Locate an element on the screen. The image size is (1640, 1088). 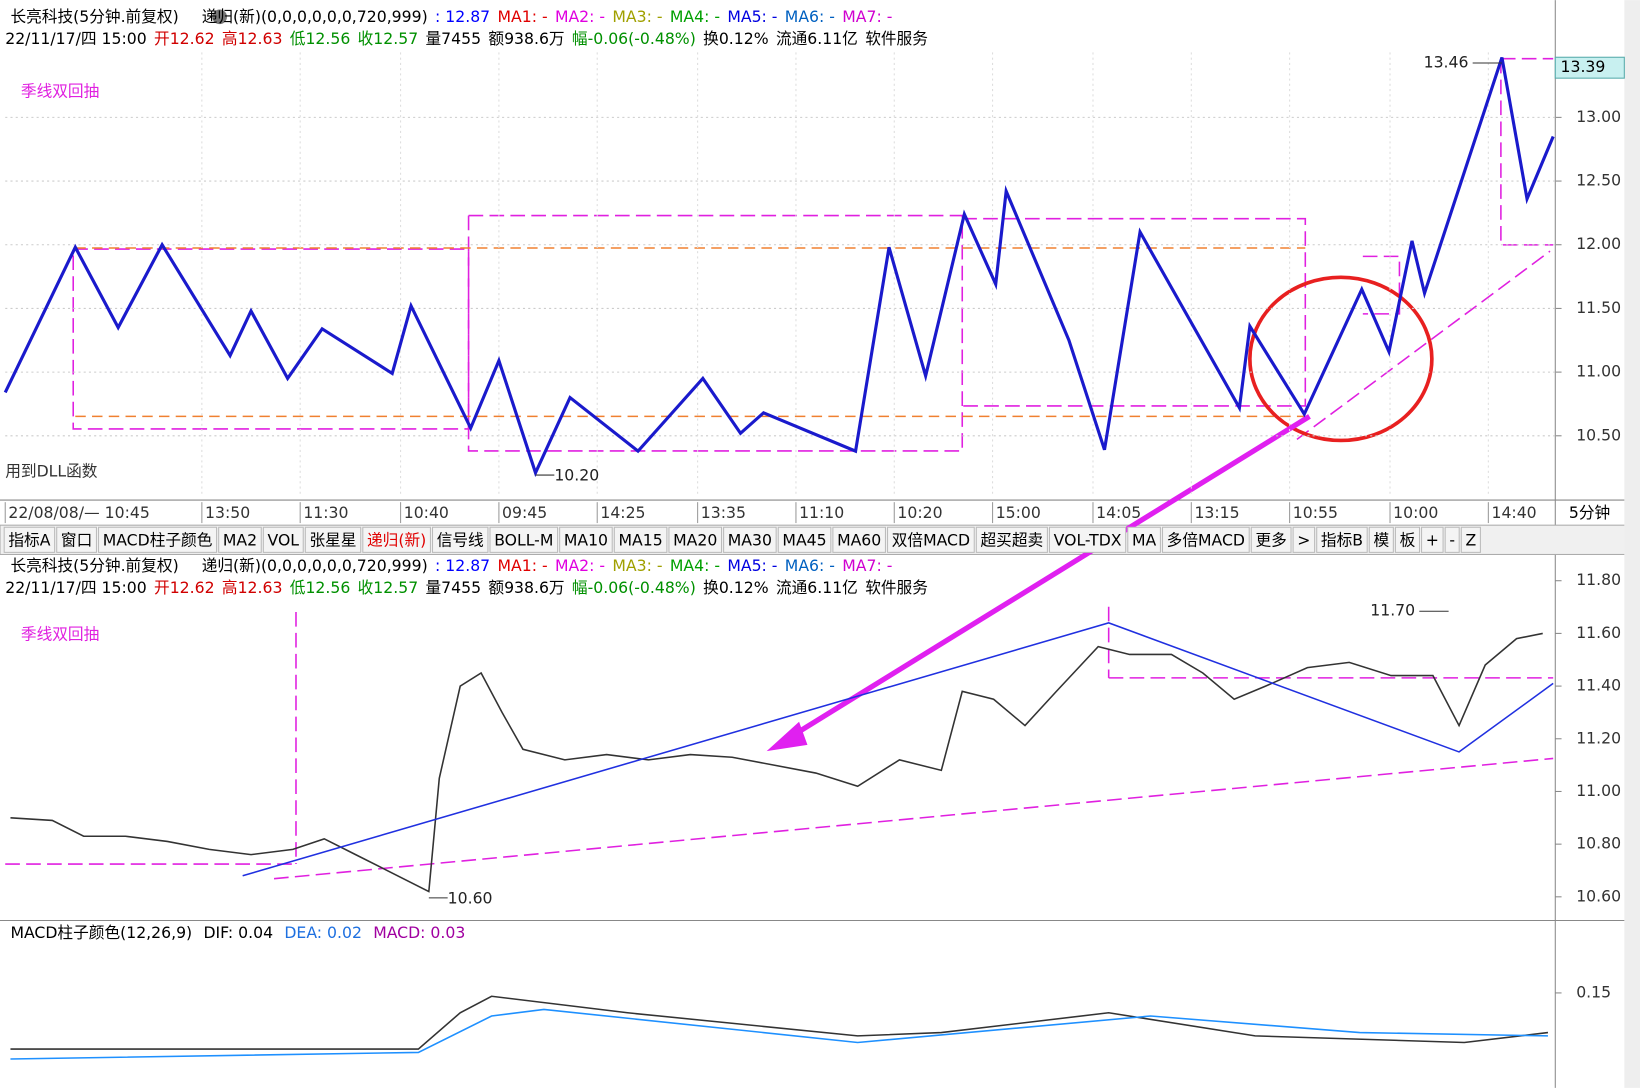
x-tick-label: 10:20 is located at coordinates (919, 512).